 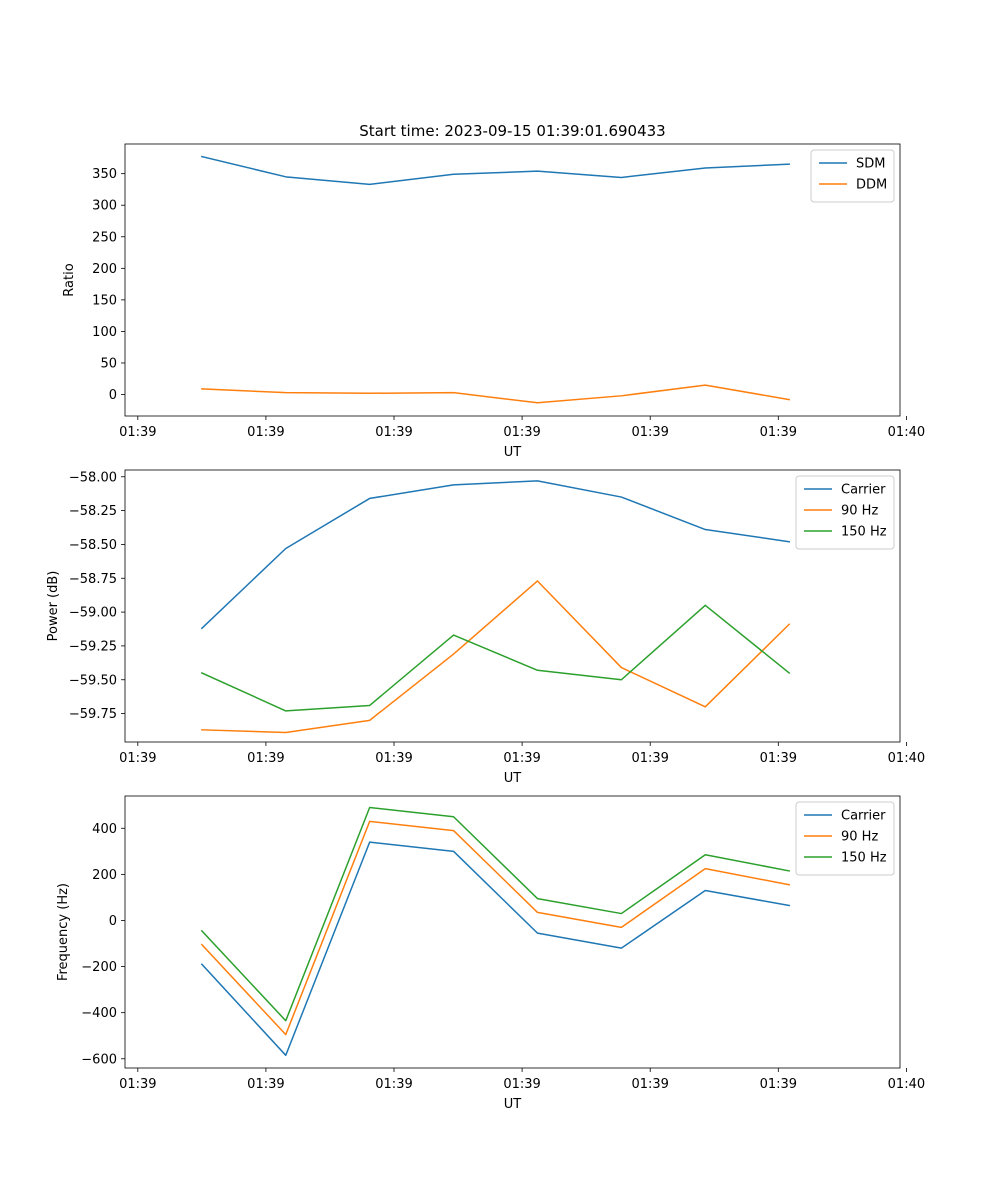 I want to click on frequency-yaxis-label: Frequency (Hz), so click(x=63, y=932).